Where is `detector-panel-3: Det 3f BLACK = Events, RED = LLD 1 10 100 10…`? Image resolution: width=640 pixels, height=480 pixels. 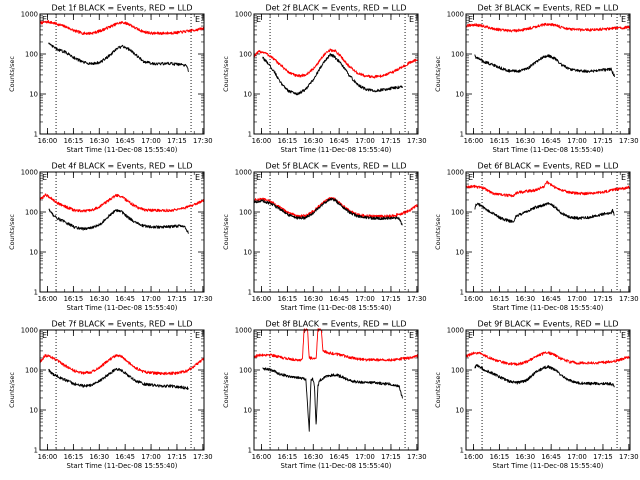 detector-panel-3: Det 3f BLACK = Events, RED = LLD 1 10 100 10… is located at coordinates (536, 79).